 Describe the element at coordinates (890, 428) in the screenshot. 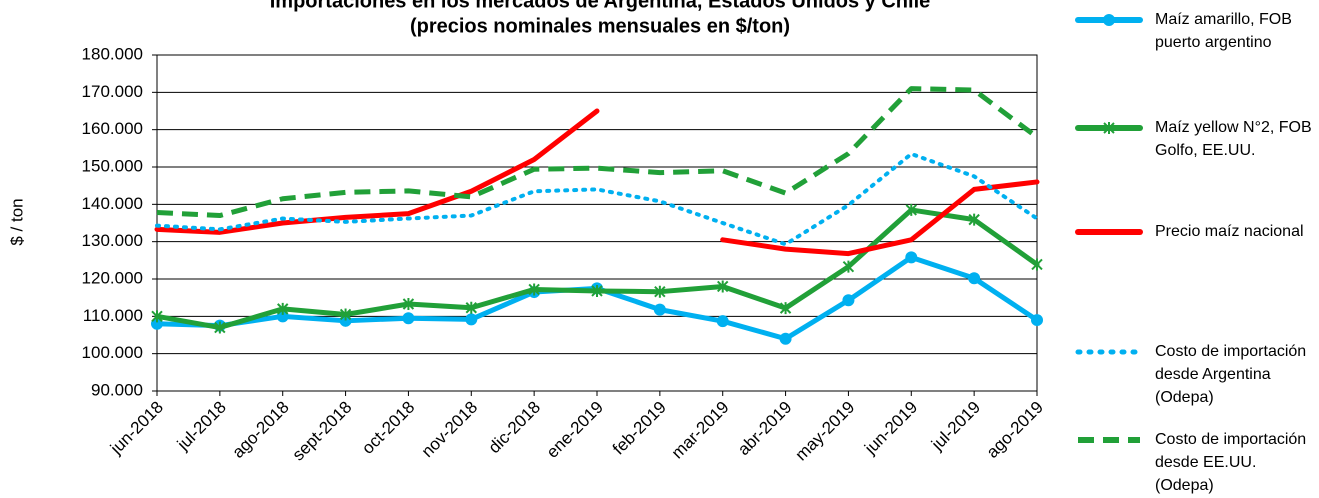

I see `x-tick-label: jun-2019` at that location.